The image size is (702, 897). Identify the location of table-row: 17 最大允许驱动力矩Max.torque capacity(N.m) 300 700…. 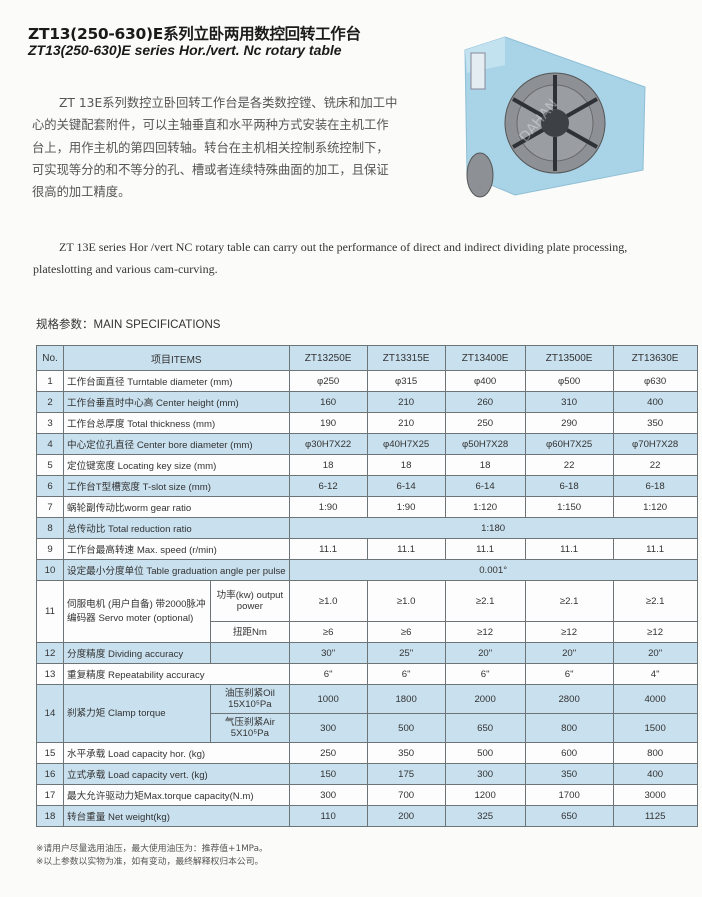
(367, 795).